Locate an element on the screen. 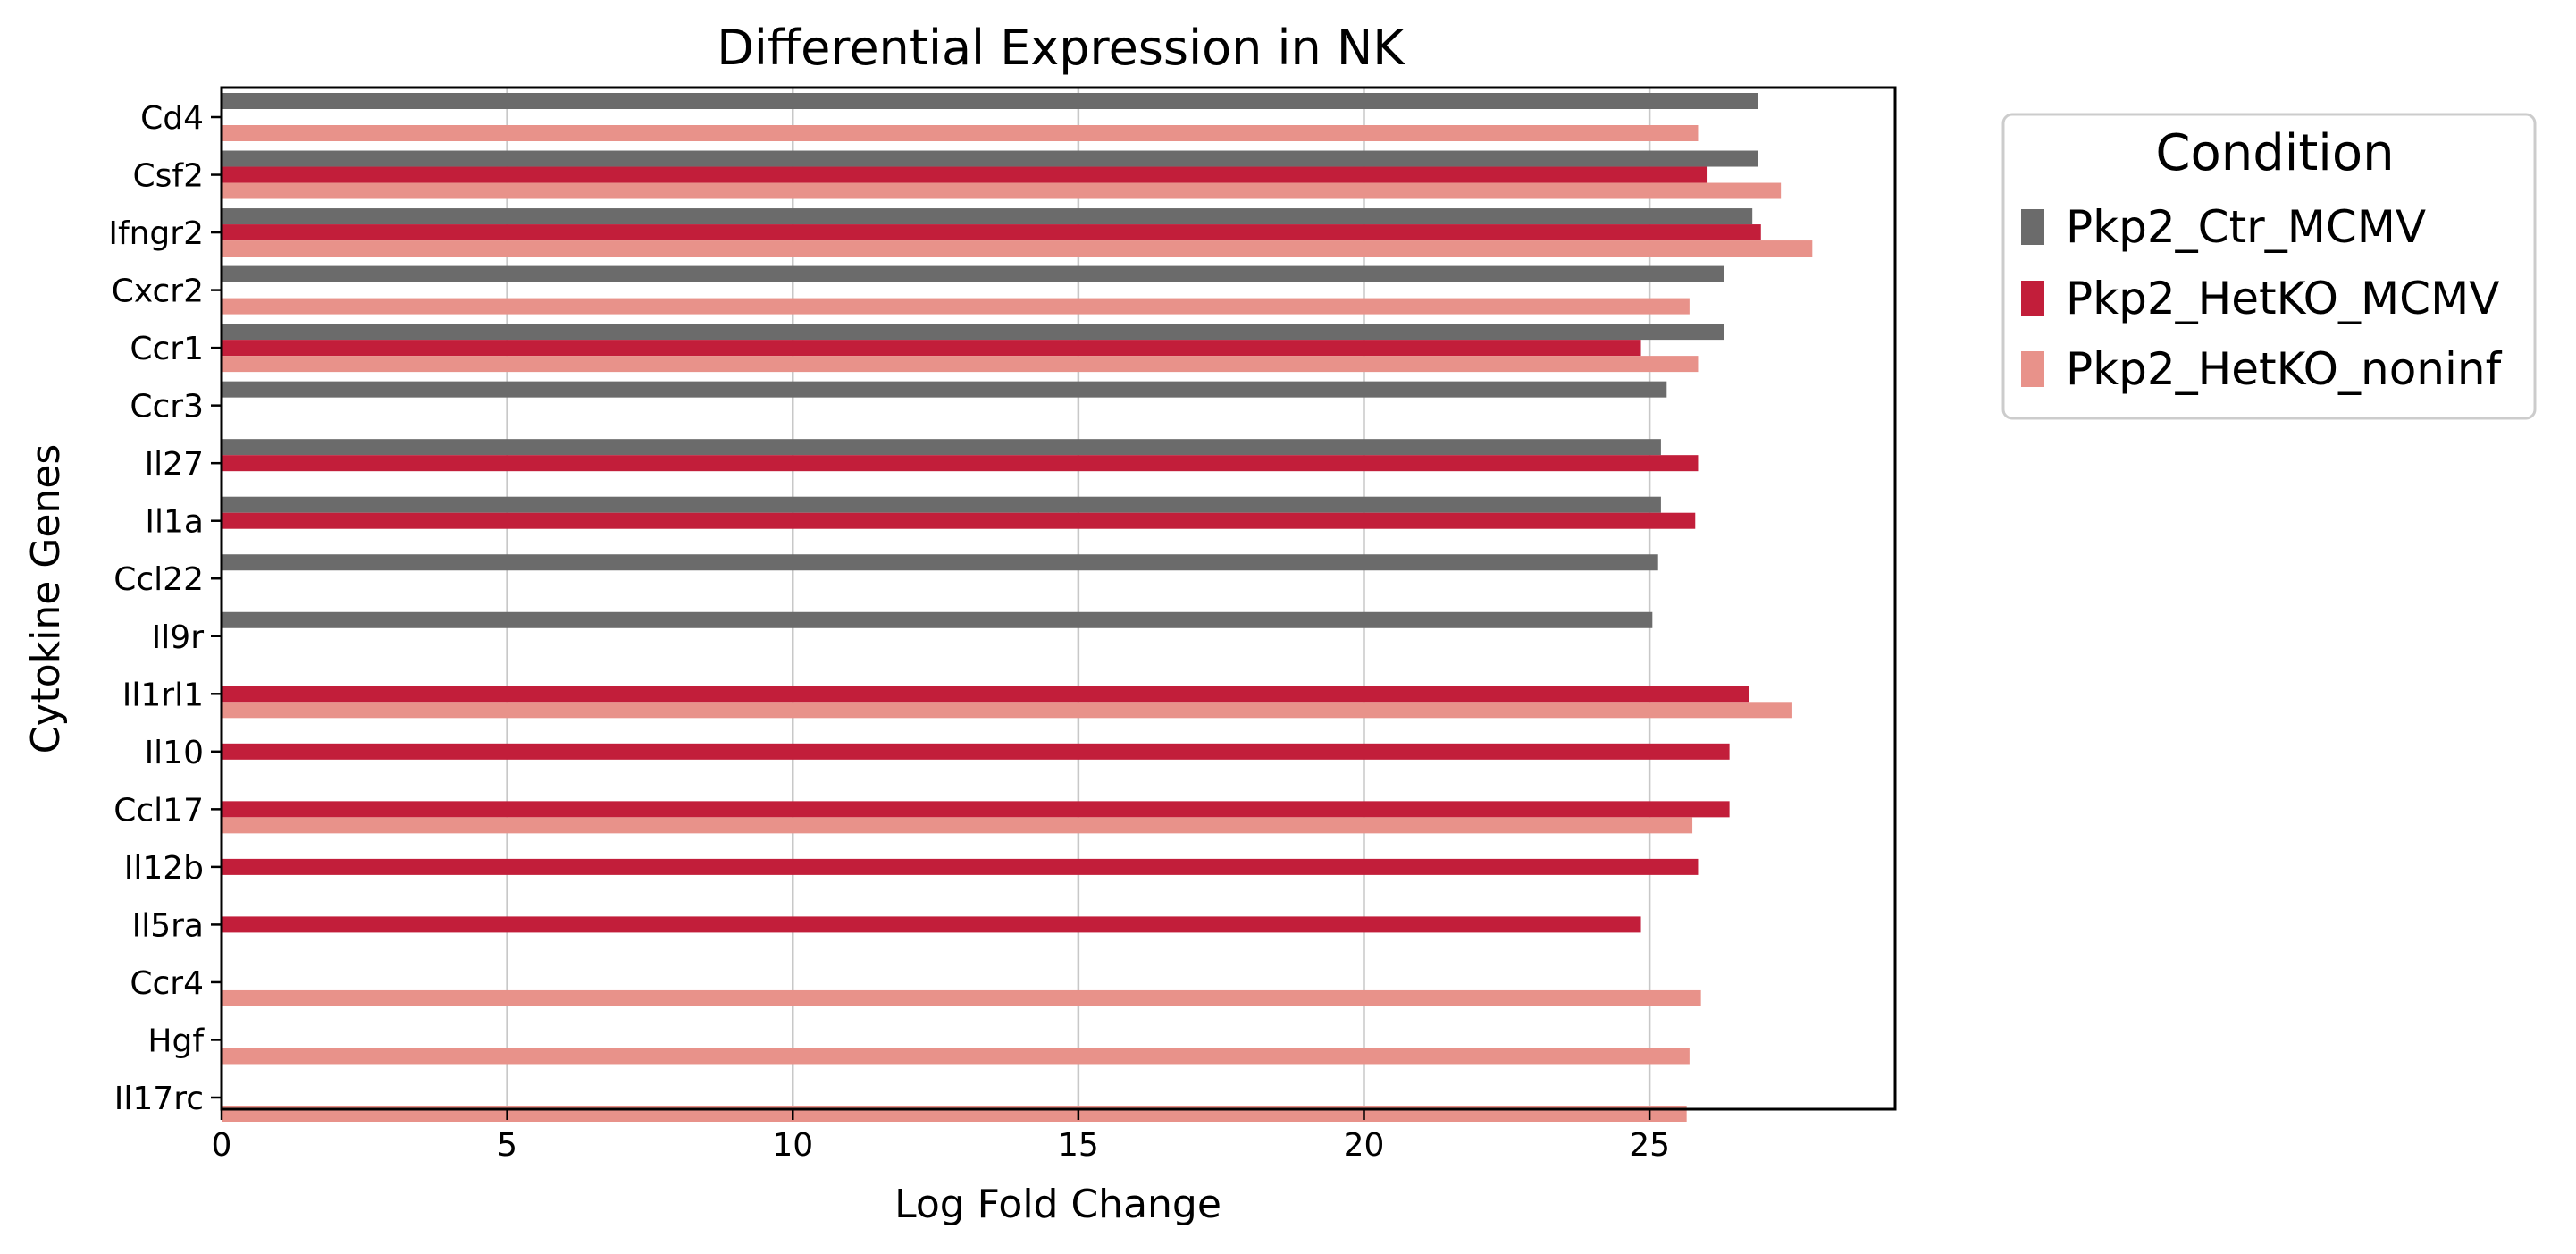  x-tick-label: 0 is located at coordinates (222, 1145).